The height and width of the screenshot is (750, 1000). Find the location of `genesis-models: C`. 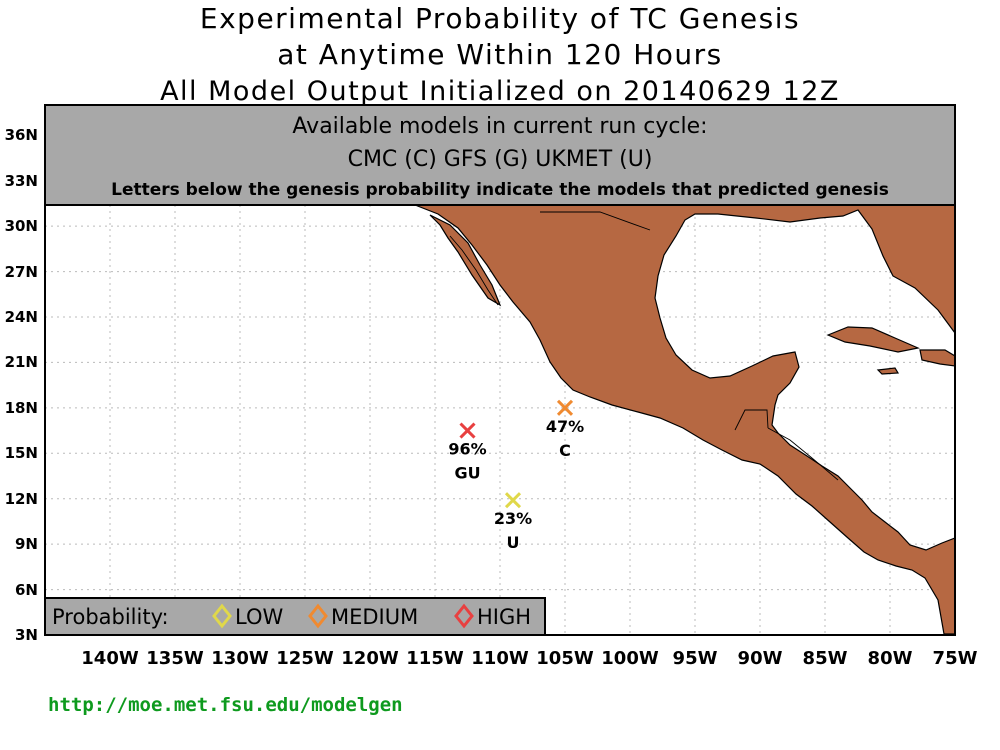

genesis-models: C is located at coordinates (565, 450).